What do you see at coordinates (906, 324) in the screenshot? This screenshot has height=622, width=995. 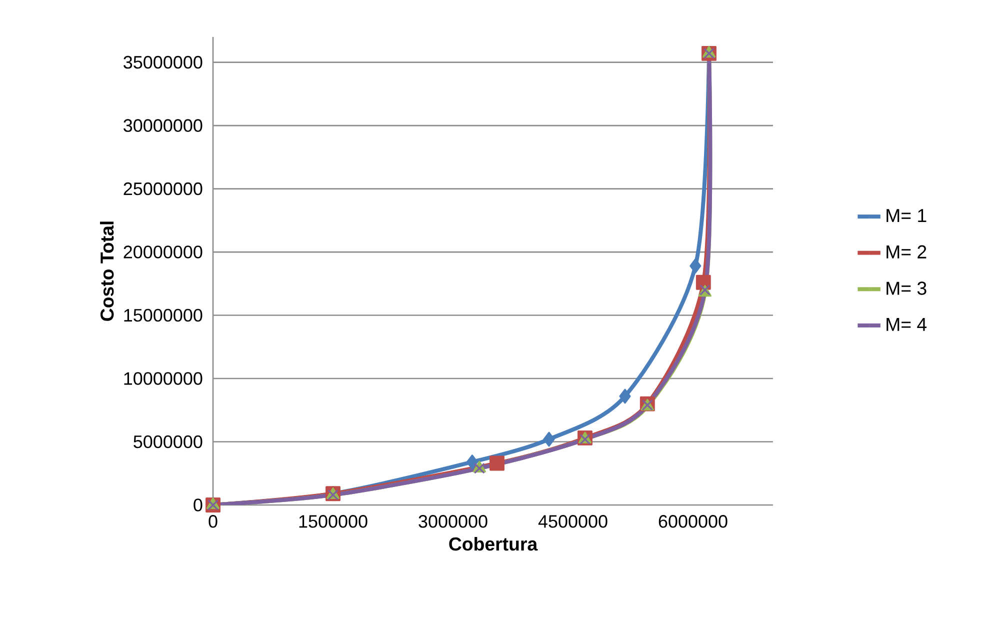 I see `legend-label: M= 4` at bounding box center [906, 324].